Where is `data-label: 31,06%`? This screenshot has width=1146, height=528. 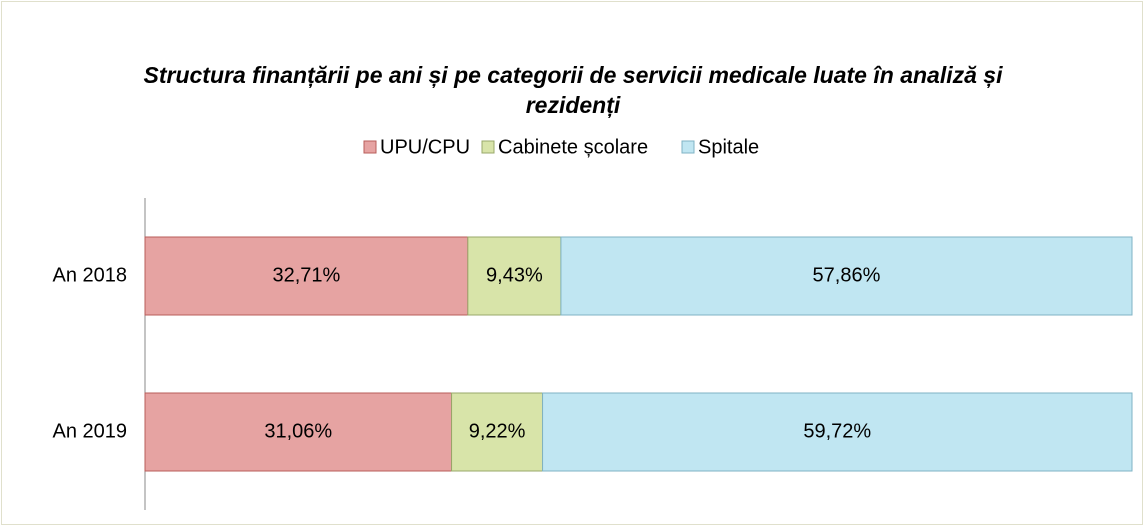 data-label: 31,06% is located at coordinates (298, 431).